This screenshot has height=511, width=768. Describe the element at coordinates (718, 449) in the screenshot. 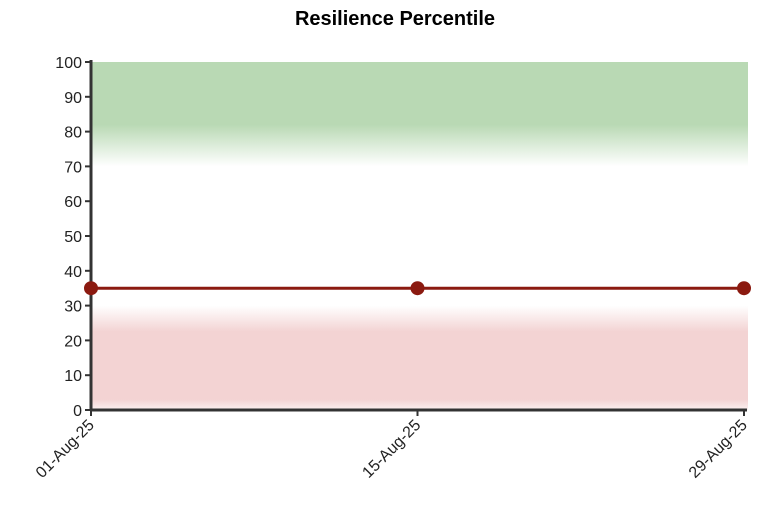

I see `x-tick-label: 29-Aug-25` at that location.